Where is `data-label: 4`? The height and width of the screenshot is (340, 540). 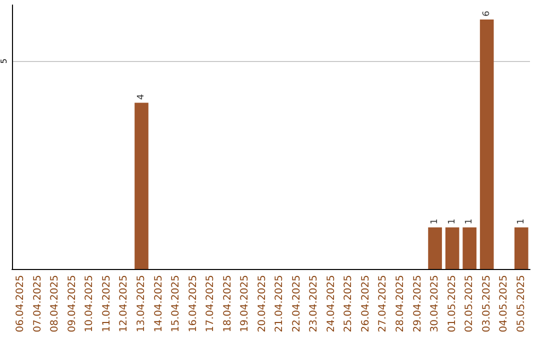 data-label: 4 is located at coordinates (141, 97).